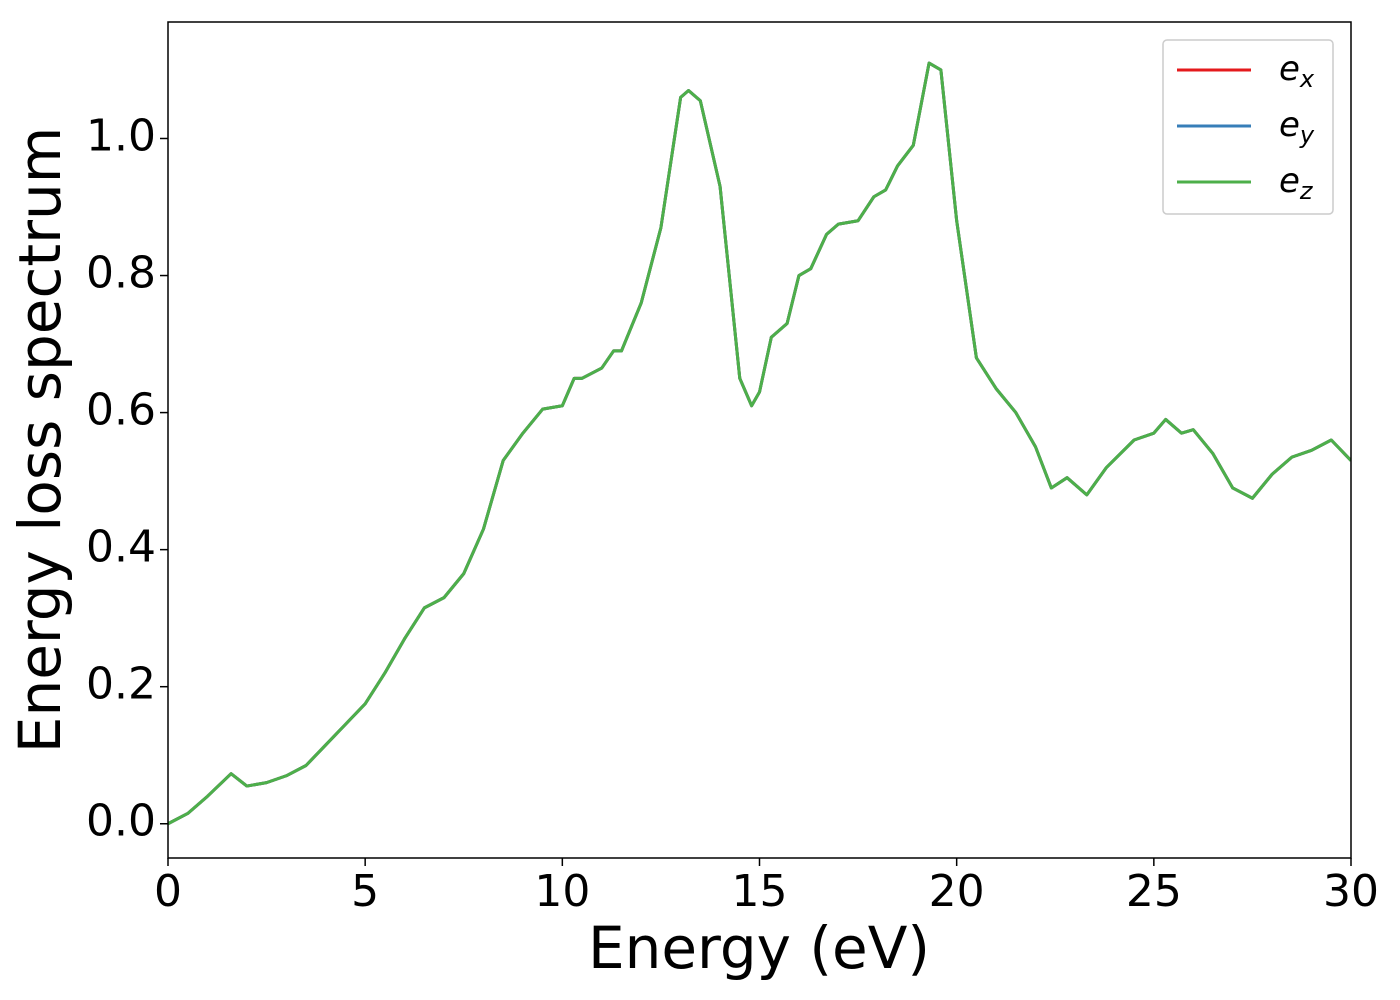 This screenshot has height=1000, width=1400. I want to click on y-tick-label: 0.2, so click(121, 684).